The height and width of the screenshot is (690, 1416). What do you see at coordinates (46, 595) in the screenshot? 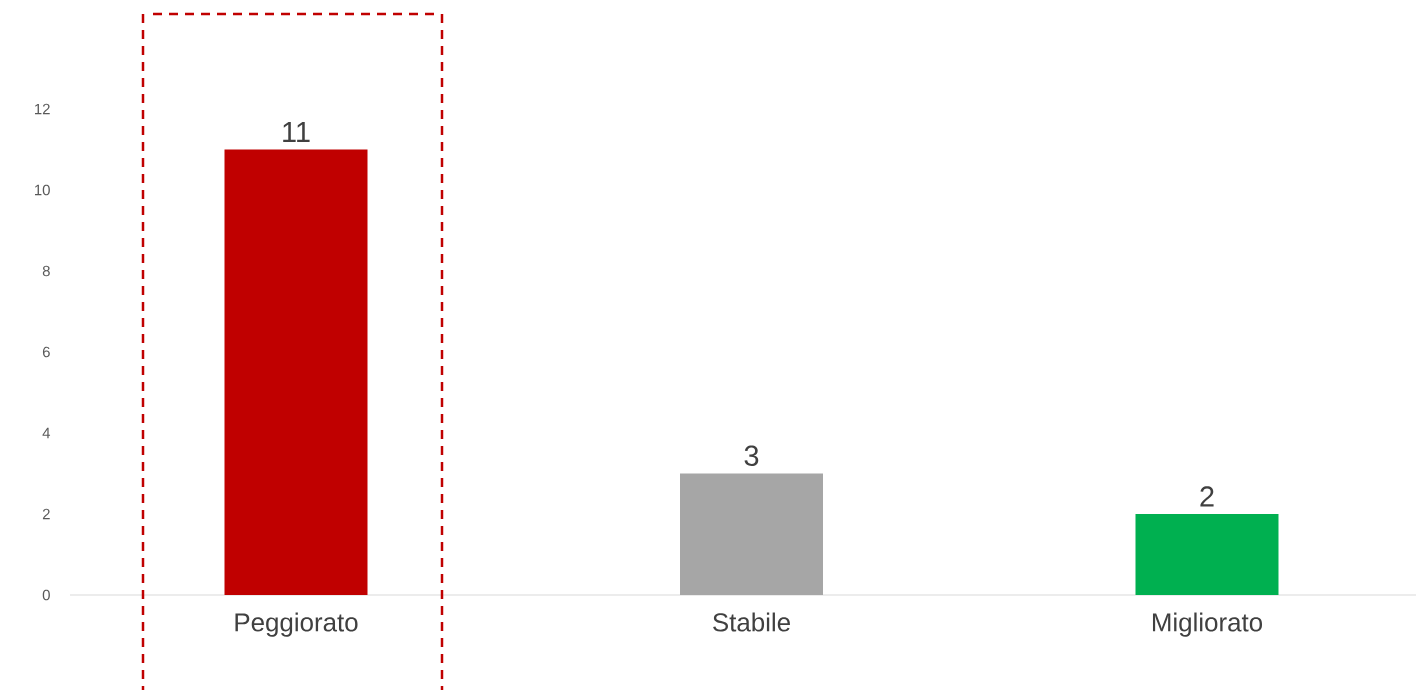
I see `y-tick-label: 0` at bounding box center [46, 595].